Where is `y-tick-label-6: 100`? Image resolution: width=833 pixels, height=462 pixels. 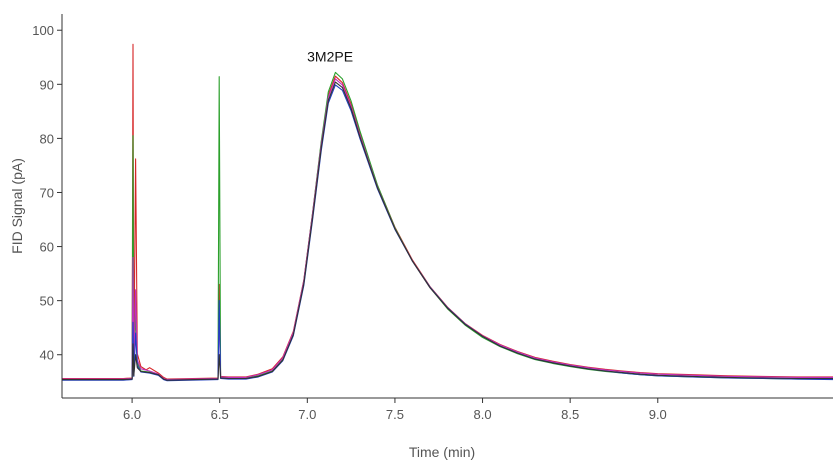 y-tick-label-6: 100 is located at coordinates (43, 30).